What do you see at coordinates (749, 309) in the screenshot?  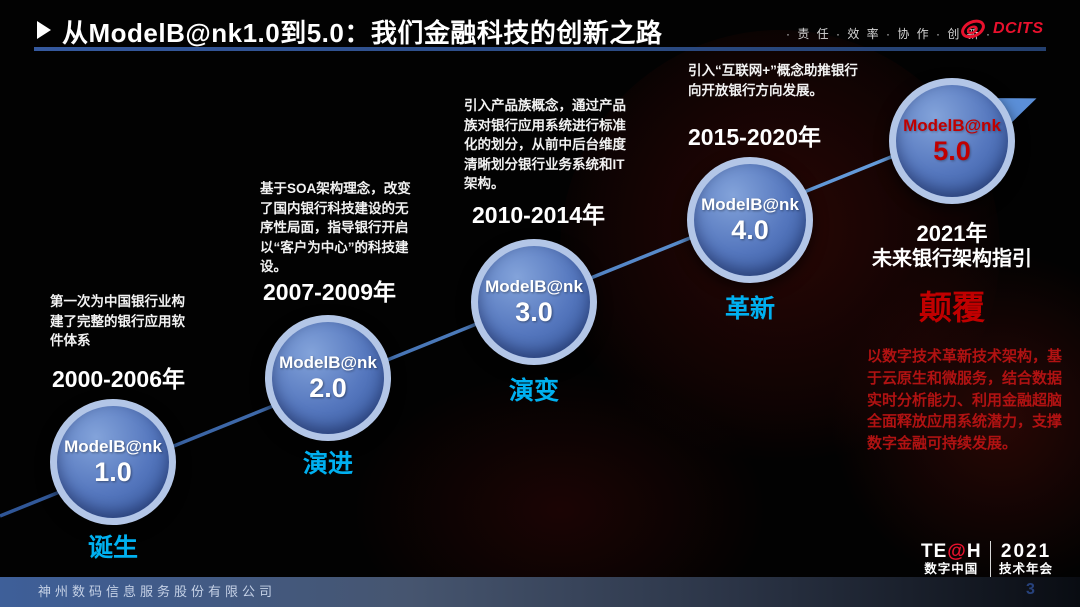 I see `stage-4-label: 革新` at bounding box center [749, 309].